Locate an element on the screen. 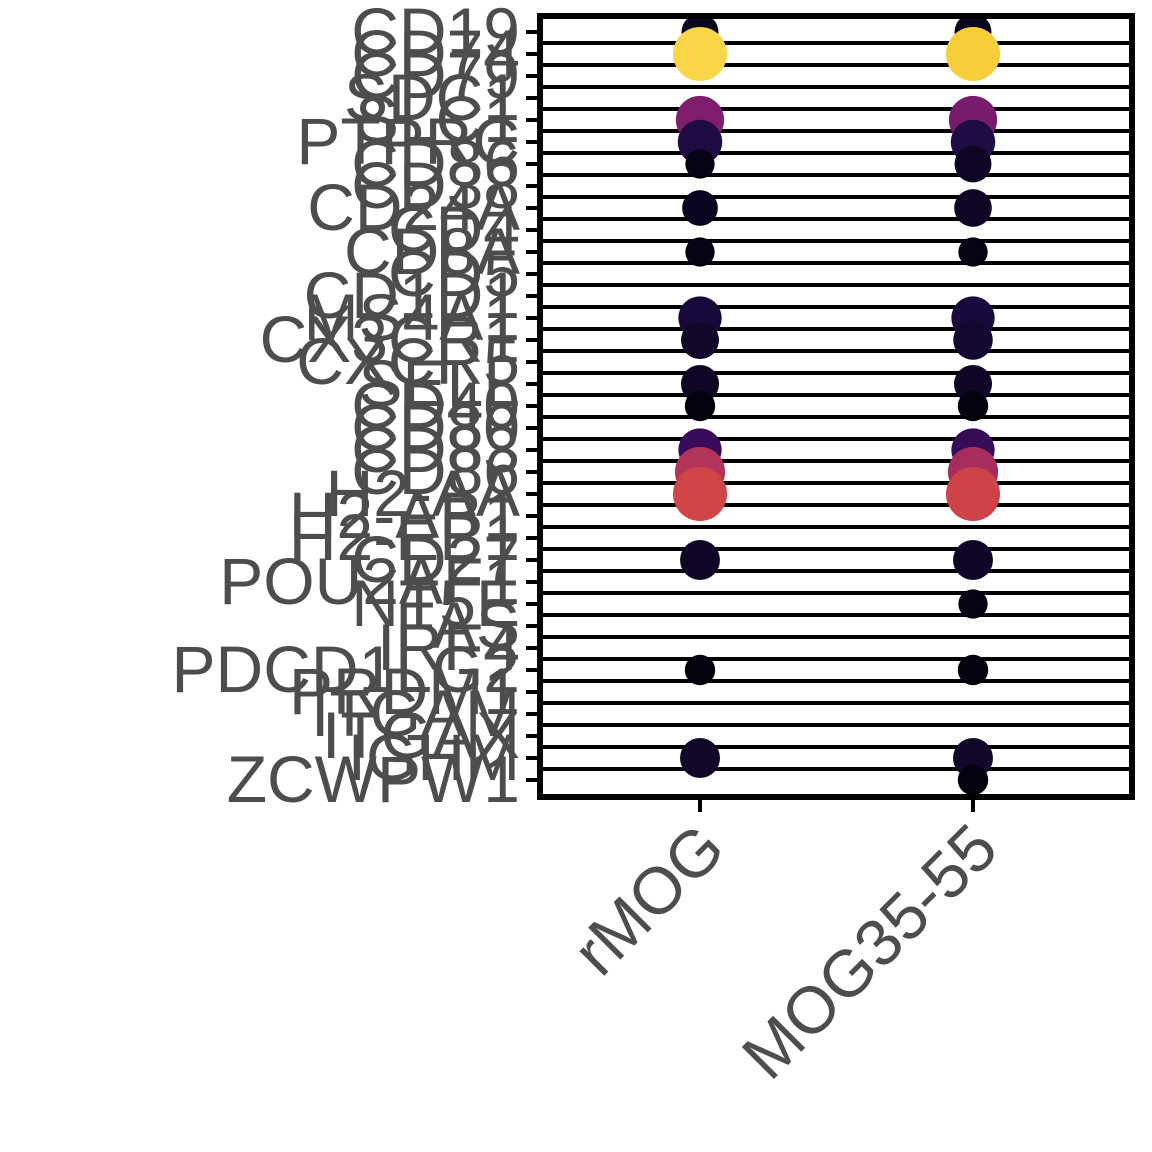 This screenshot has width=1152, height=1152. dot-MOG35-55-CD74 is located at coordinates (973, 54).